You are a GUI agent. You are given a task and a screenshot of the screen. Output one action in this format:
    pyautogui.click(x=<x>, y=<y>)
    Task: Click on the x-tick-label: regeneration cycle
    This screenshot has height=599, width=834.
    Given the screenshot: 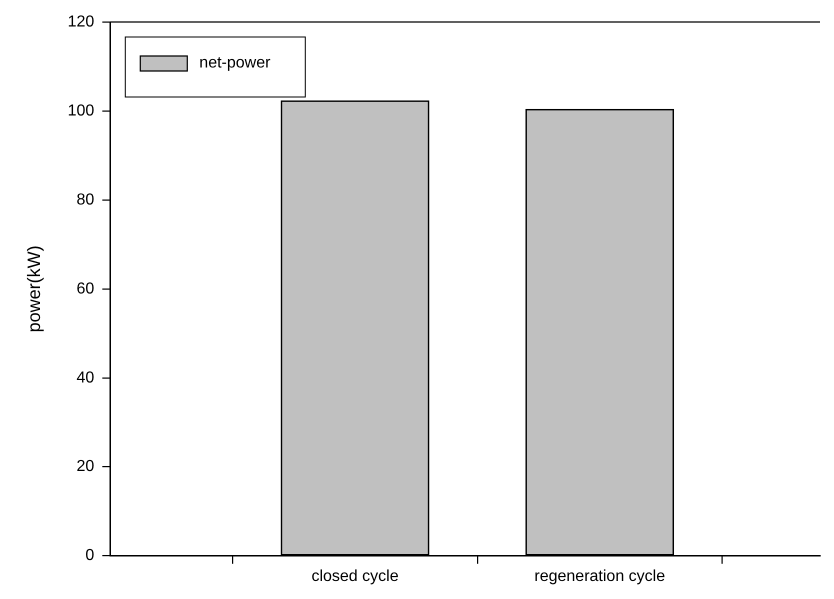 What is the action you would take?
    pyautogui.click(x=600, y=576)
    